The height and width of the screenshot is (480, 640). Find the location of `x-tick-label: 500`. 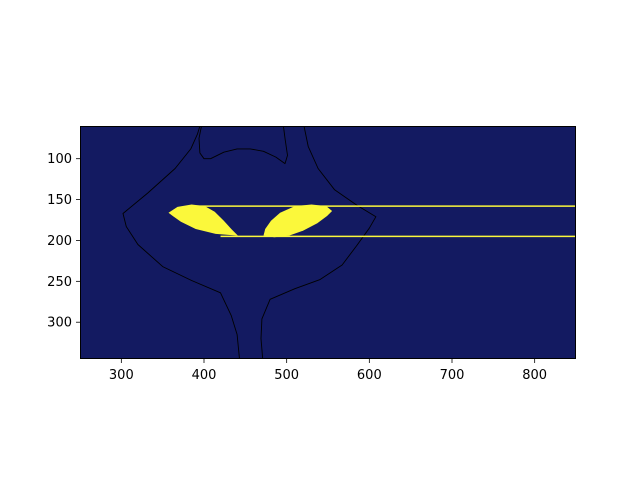

x-tick-label: 500 is located at coordinates (286, 375).